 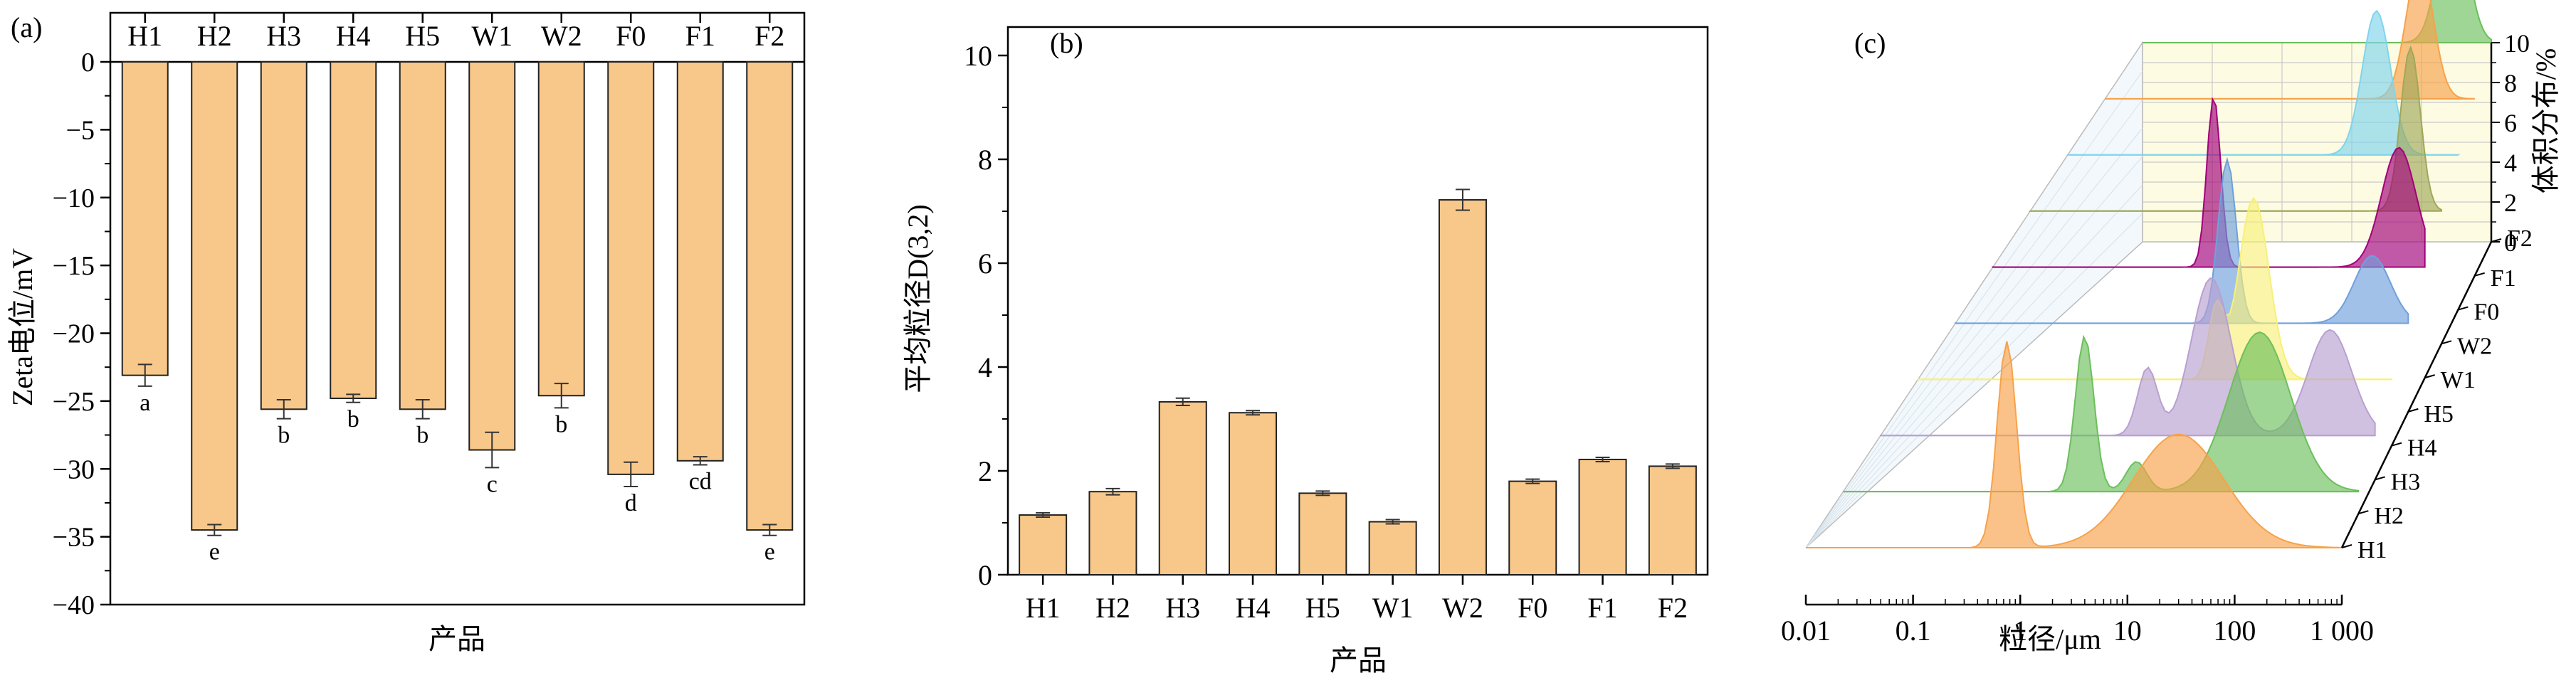 What do you see at coordinates (770, 296) in the screenshot?
I see `panel-a-bar-F2` at bounding box center [770, 296].